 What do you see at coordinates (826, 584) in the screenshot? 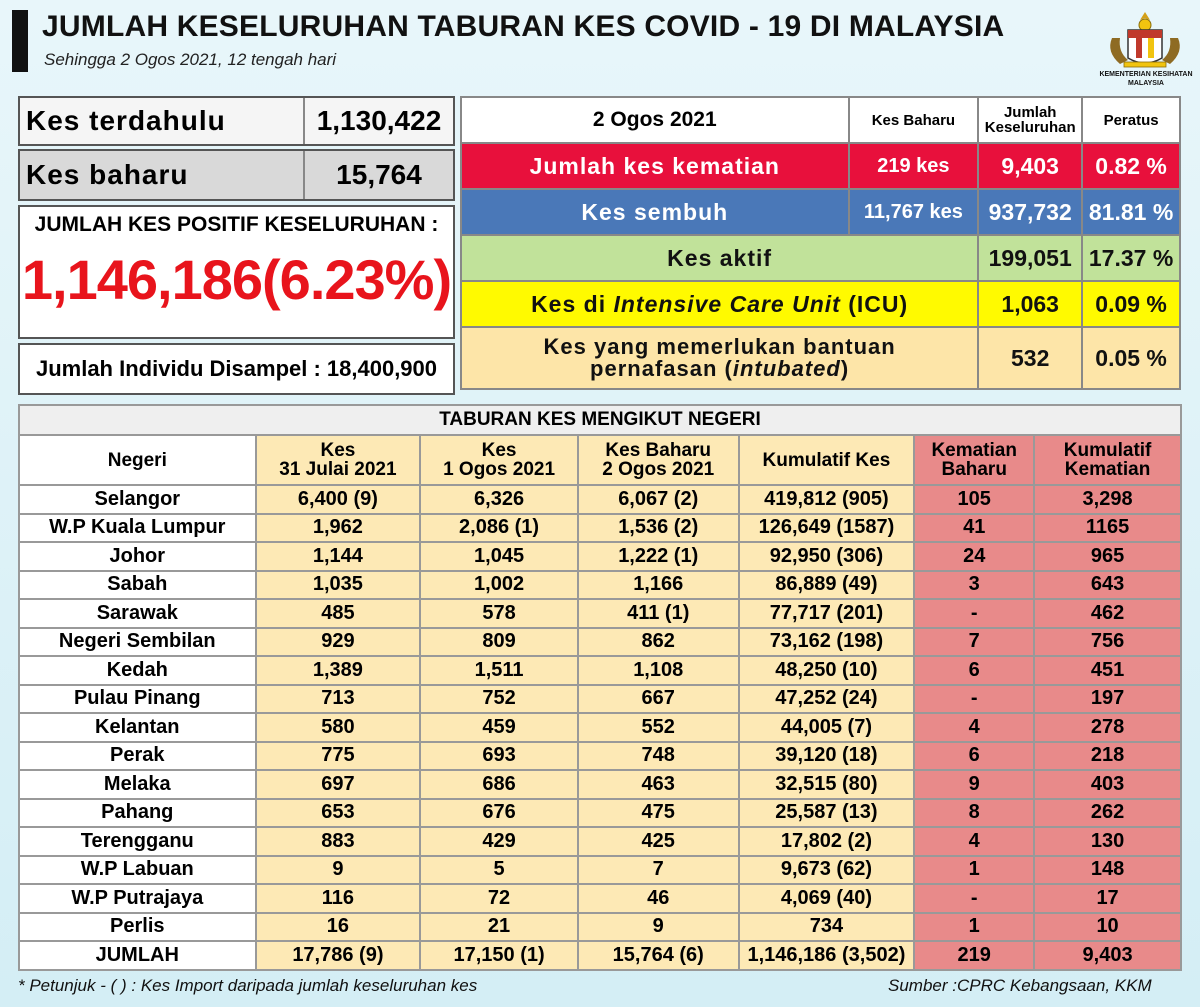
I see `cumulative-cases: 86,889 (49)` at bounding box center [826, 584].